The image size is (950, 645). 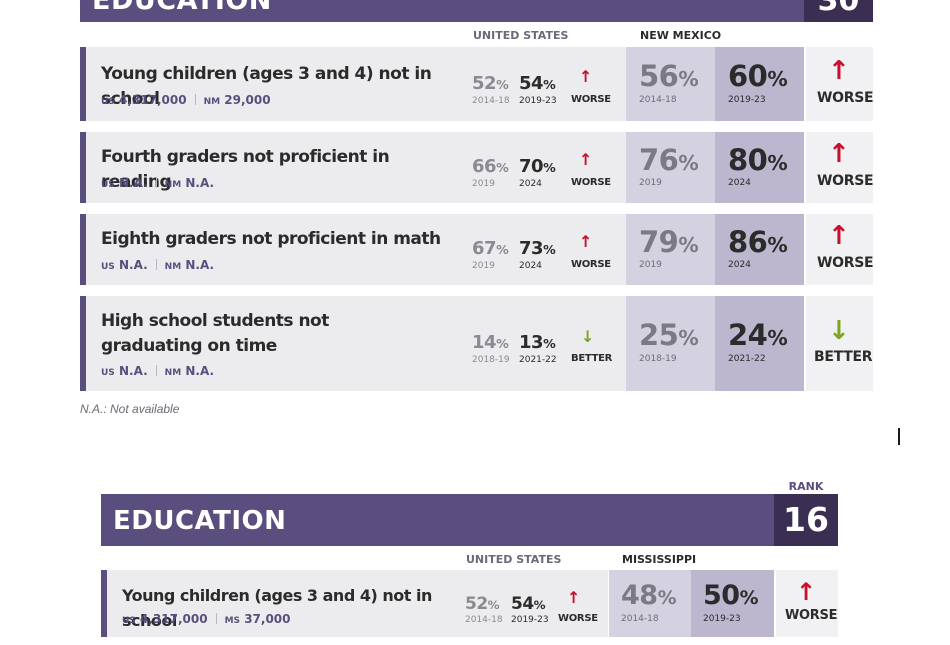 I want to click on text-cursor, so click(x=899, y=436).